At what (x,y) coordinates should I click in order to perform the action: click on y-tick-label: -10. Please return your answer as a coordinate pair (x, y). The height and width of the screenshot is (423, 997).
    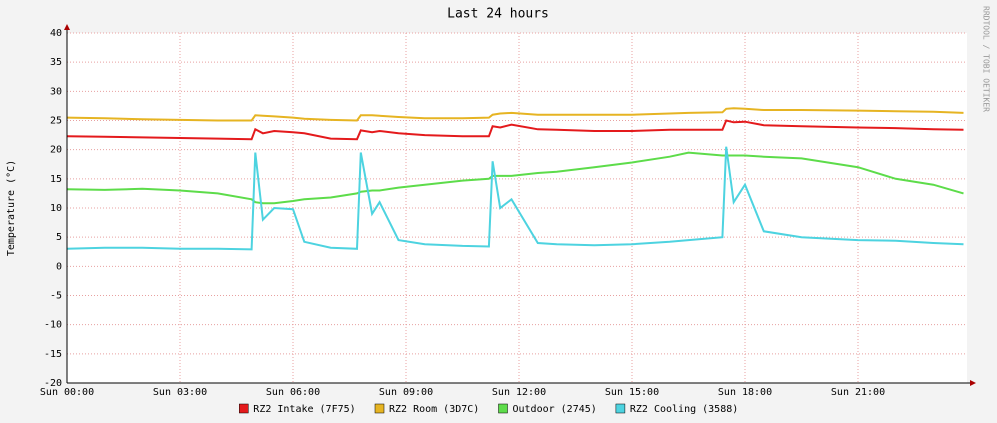
    Looking at the image, I should click on (53, 325).